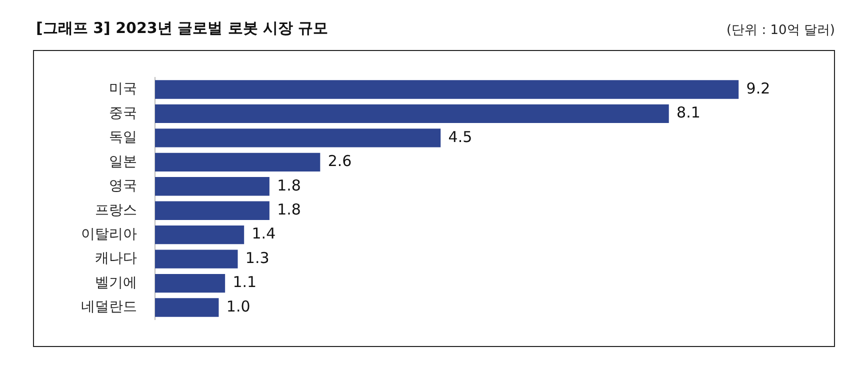 The image size is (855, 391). Describe the element at coordinates (688, 113) in the screenshot. I see `data-label: 8.1` at that location.